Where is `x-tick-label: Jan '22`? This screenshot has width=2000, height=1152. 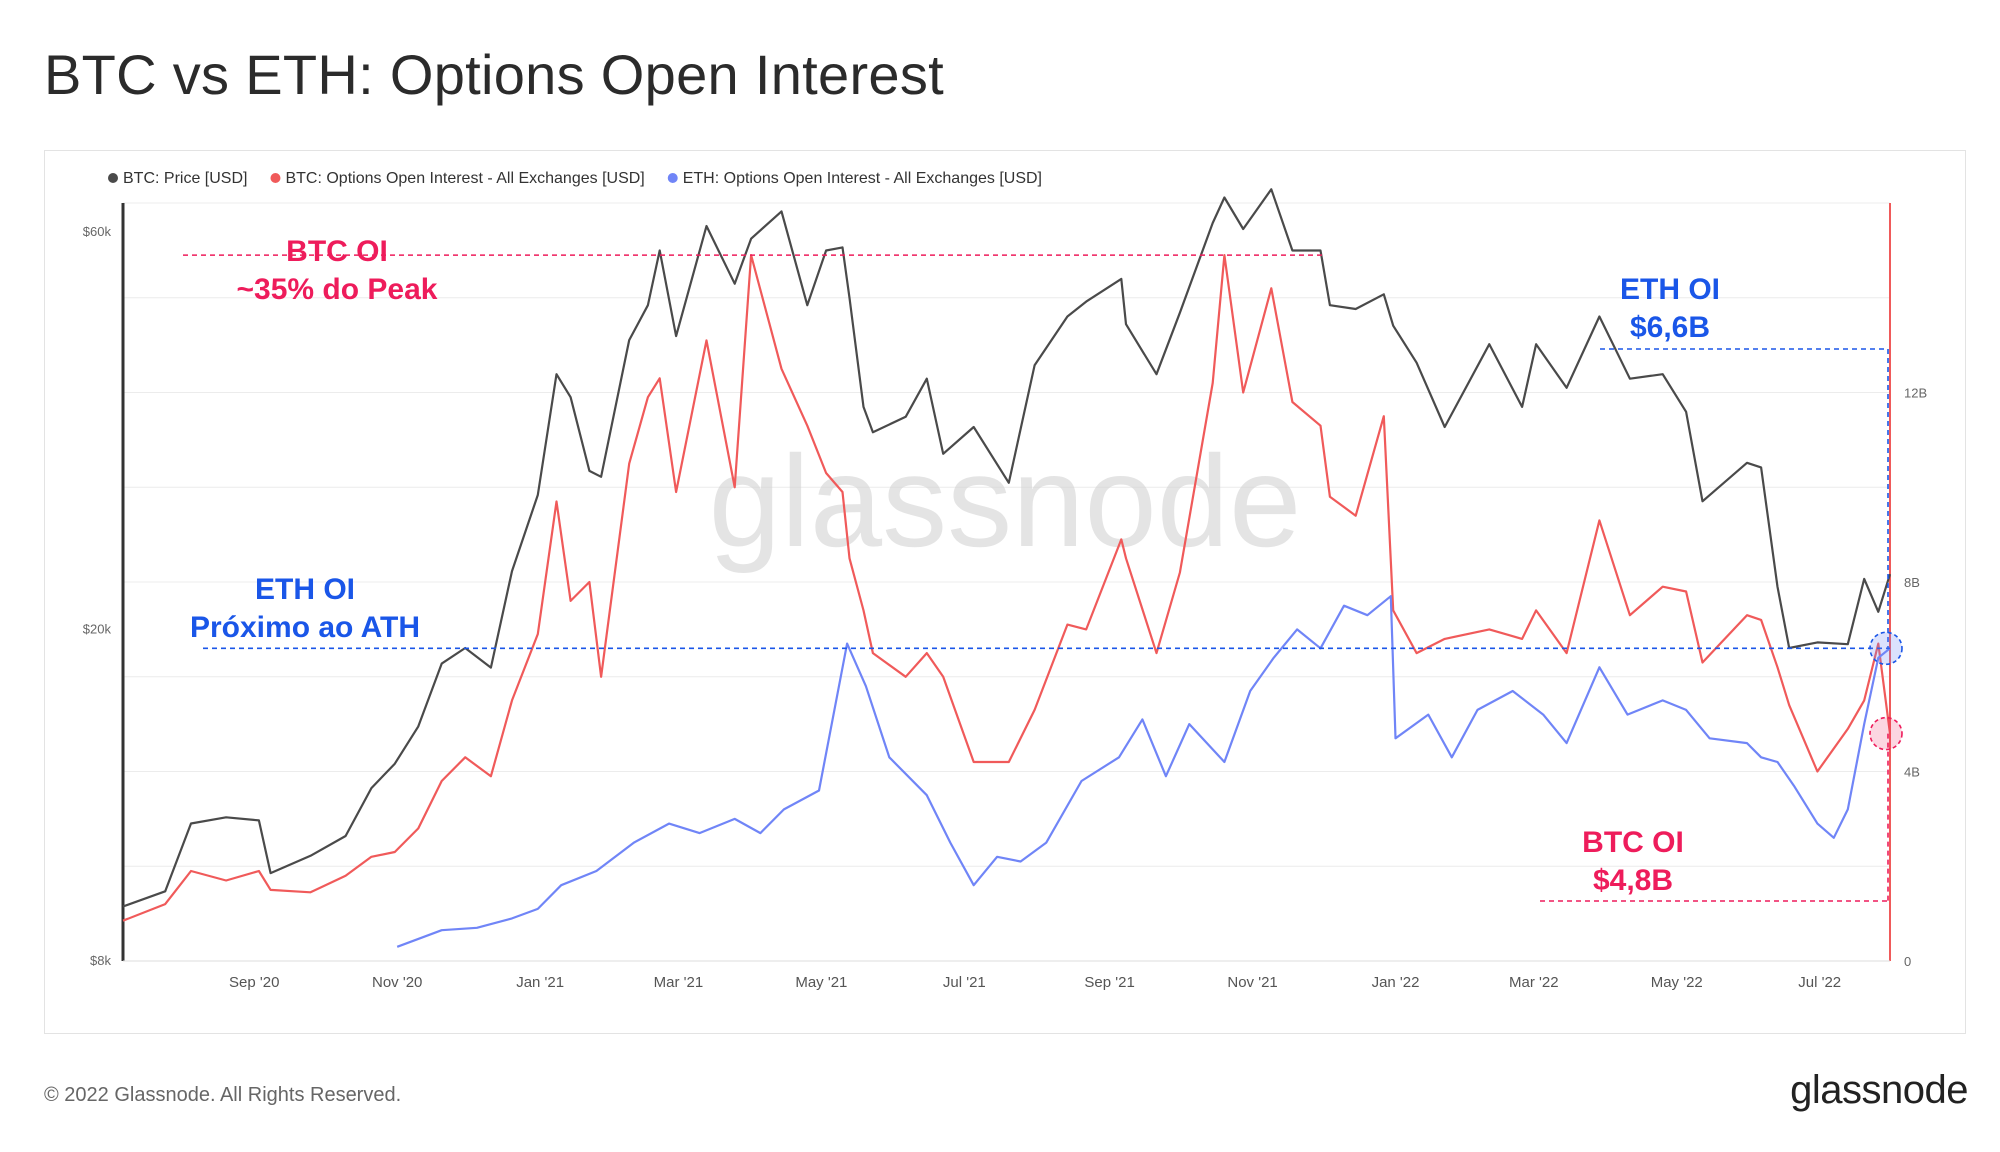 x-tick-label: Jan '22 is located at coordinates (1396, 982).